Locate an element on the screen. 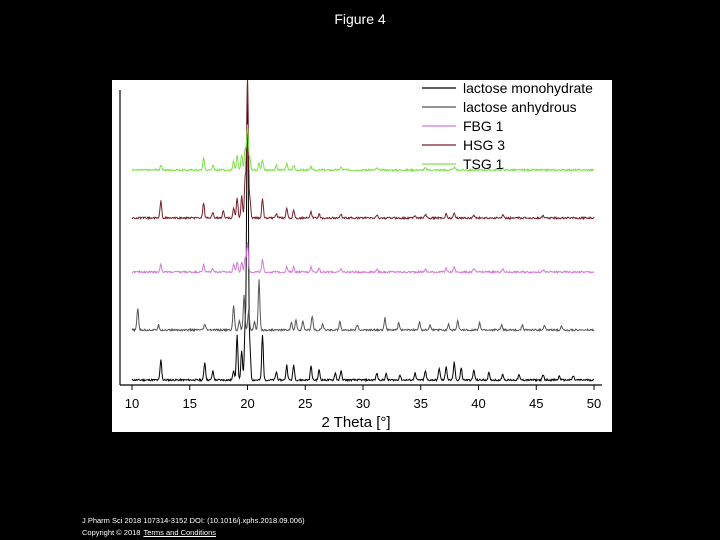 The image size is (720, 540). copyright-text: Copyright © 2018 is located at coordinates (111, 532).